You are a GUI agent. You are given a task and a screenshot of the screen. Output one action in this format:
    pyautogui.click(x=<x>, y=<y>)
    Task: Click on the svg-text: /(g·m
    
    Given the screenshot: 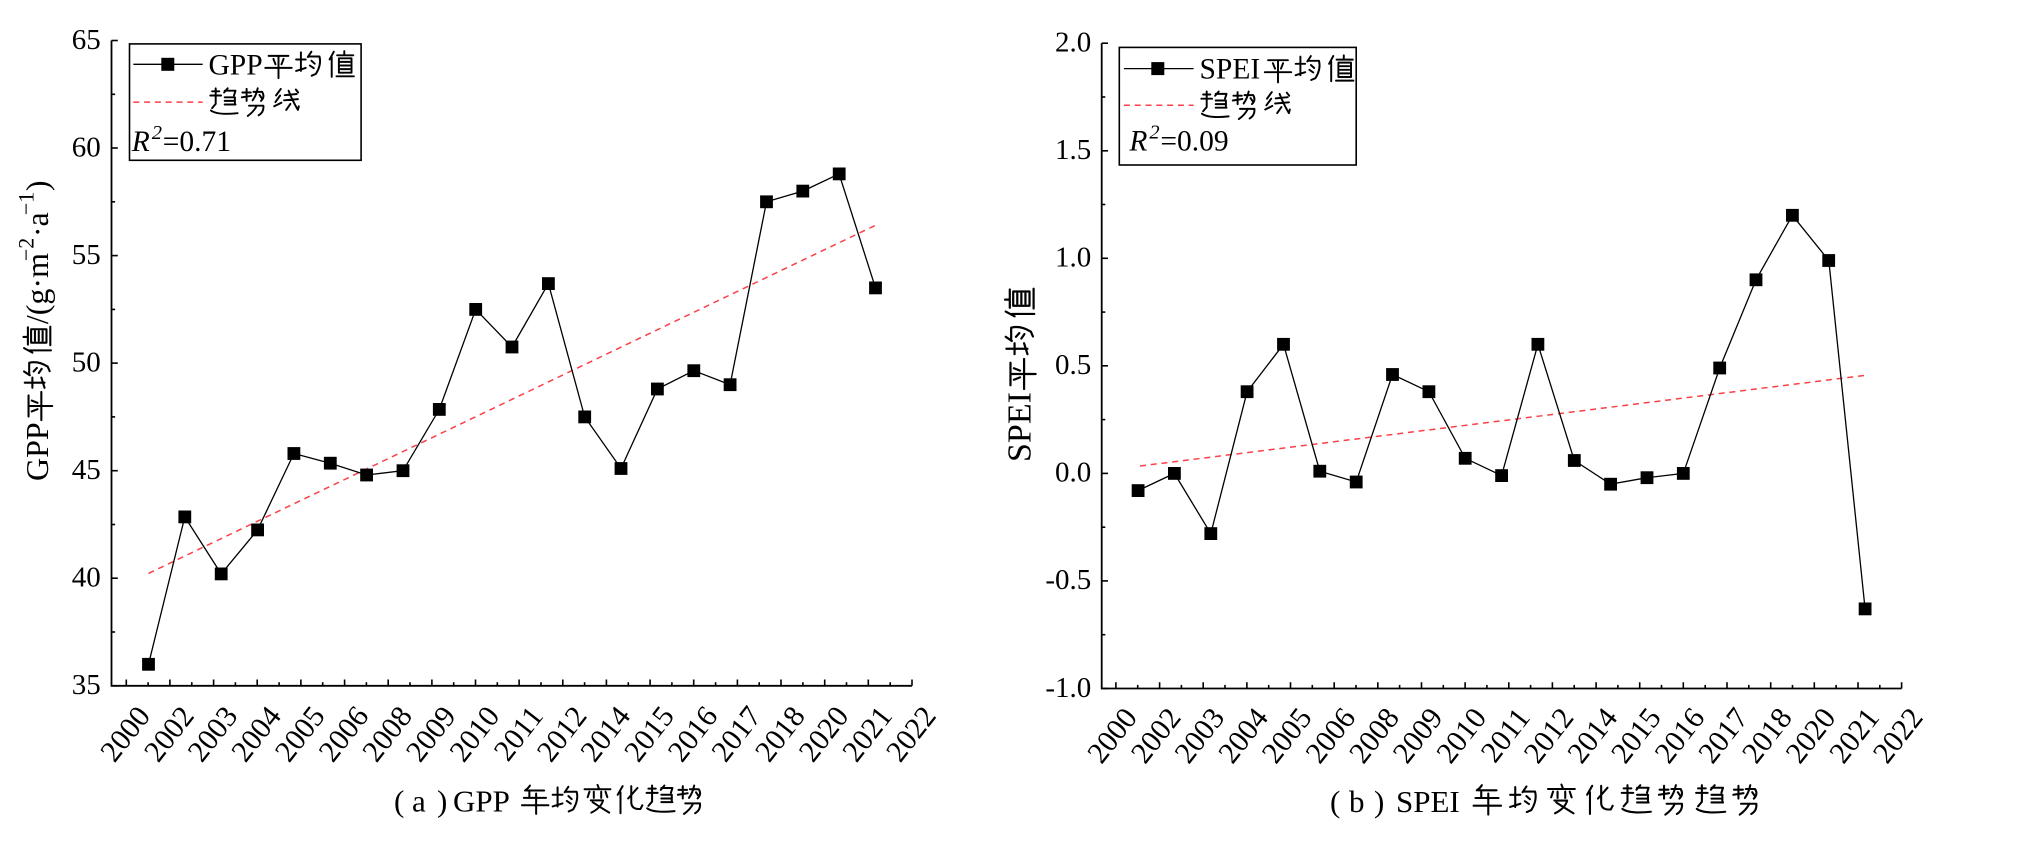 What is the action you would take?
    pyautogui.click(x=37, y=288)
    